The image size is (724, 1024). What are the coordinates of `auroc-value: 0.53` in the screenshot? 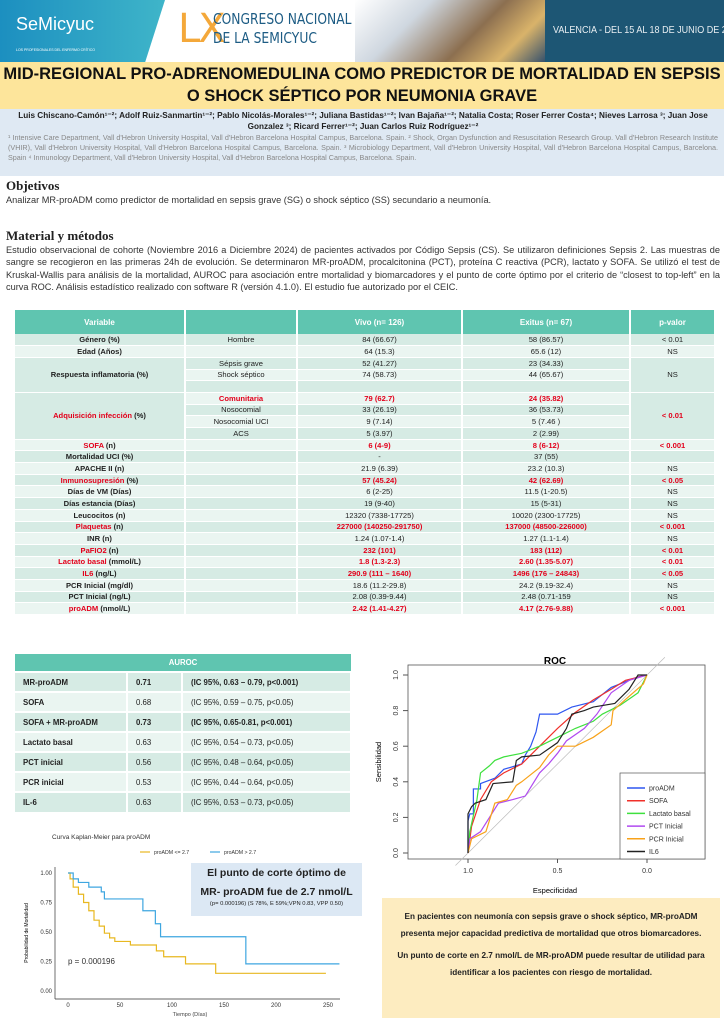 It's located at (155, 781).